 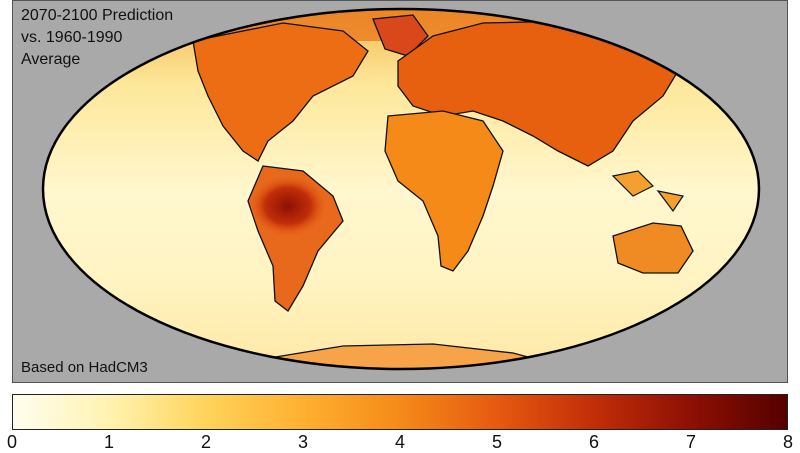 I want to click on southeast-asia-islands, so click(x=647, y=191).